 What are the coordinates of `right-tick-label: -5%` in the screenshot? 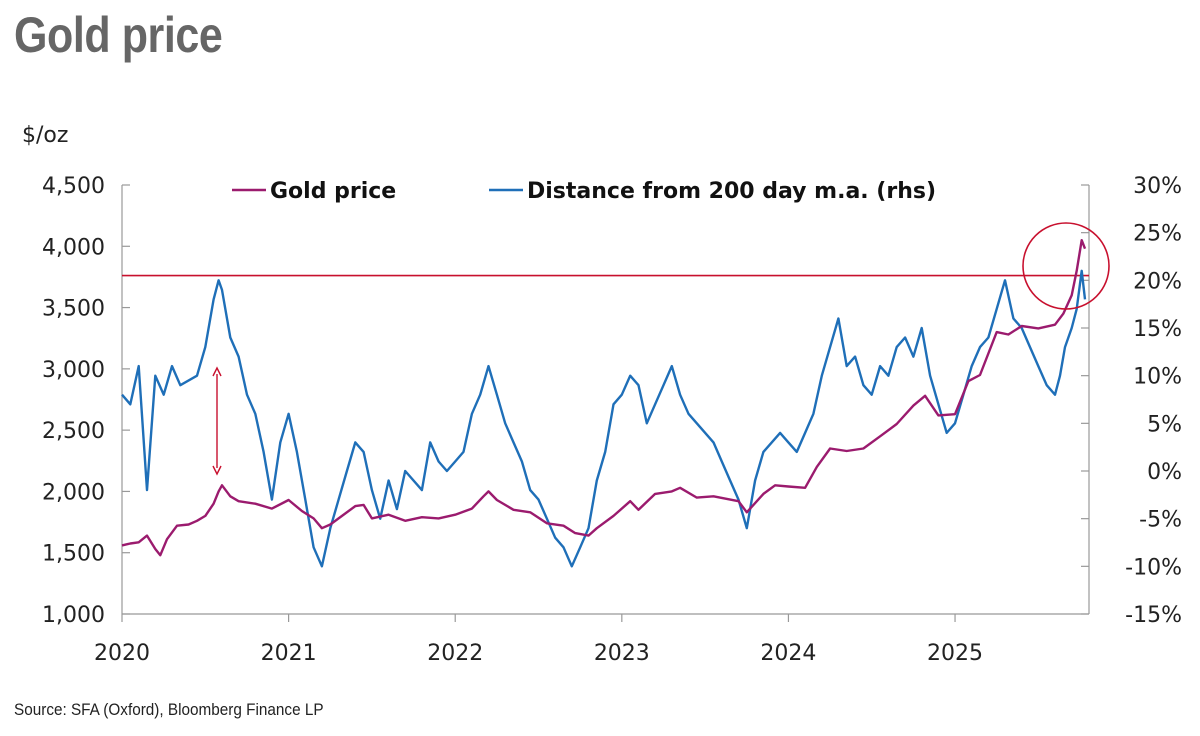 It's located at (1160, 520).